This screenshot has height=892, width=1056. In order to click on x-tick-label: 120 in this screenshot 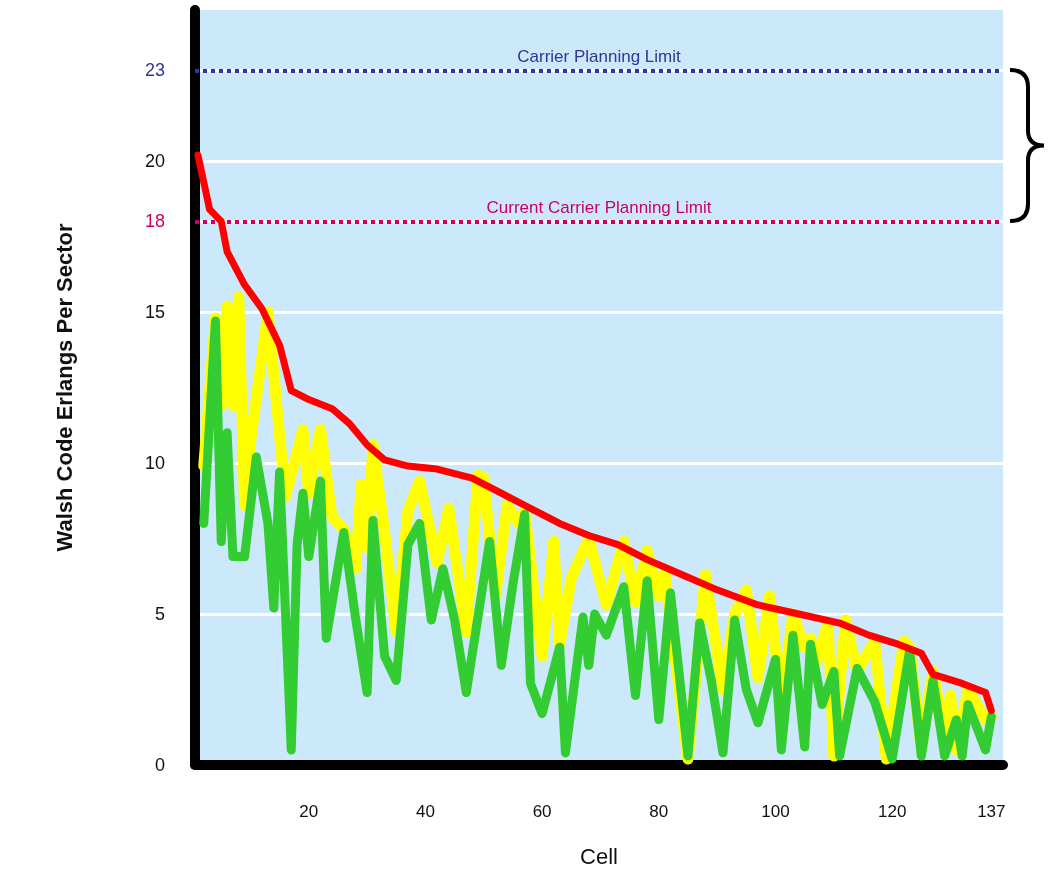, I will do `click(892, 811)`.